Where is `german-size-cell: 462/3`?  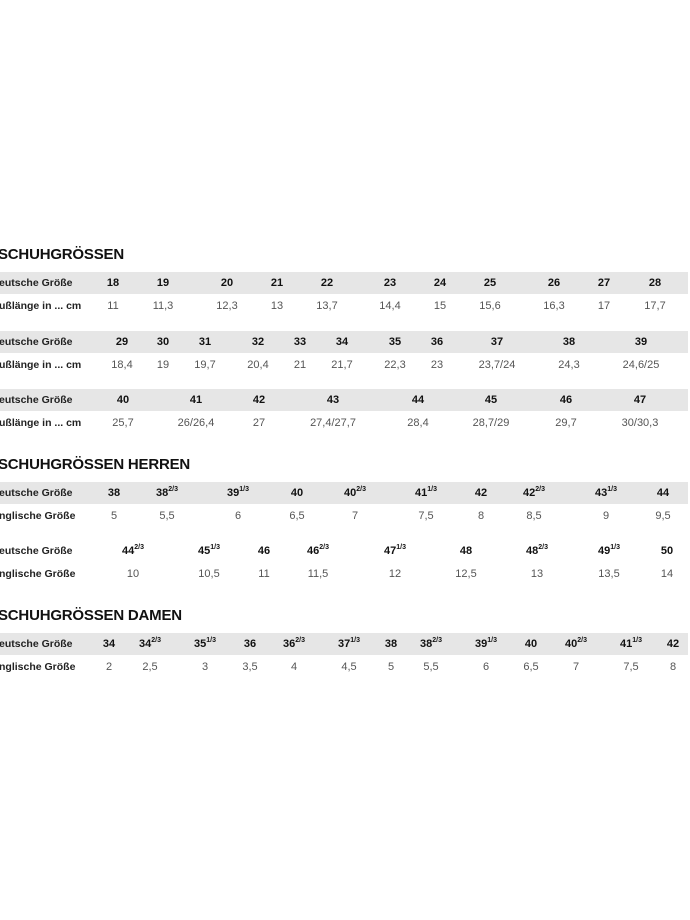 german-size-cell: 462/3 is located at coordinates (318, 550).